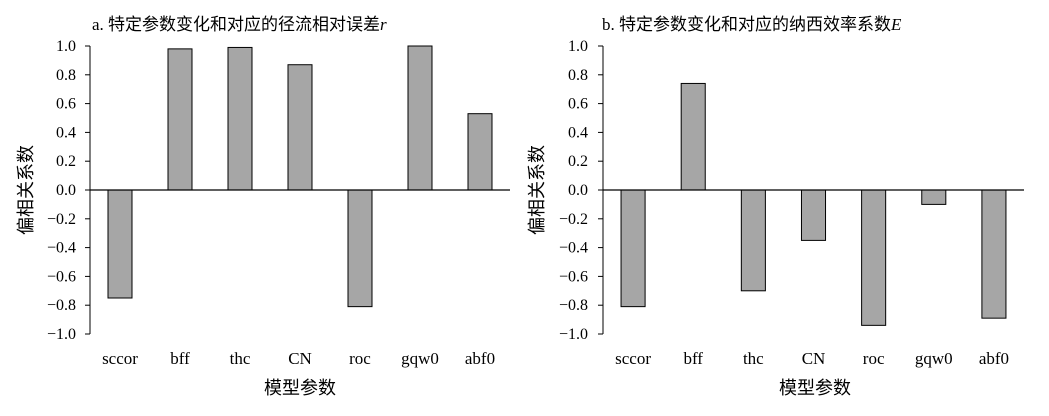 This screenshot has width=1049, height=416. Describe the element at coordinates (383, 24) in the screenshot. I see `chart-title-variable: r` at that location.